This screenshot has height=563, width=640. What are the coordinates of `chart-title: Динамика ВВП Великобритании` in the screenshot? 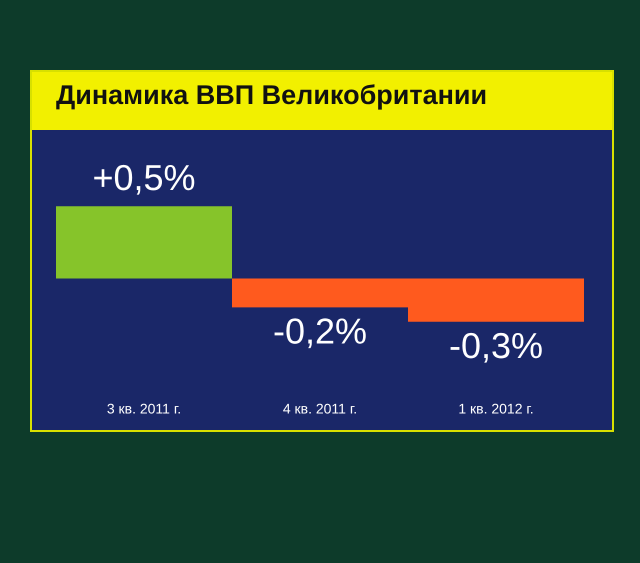 It's located at (272, 95).